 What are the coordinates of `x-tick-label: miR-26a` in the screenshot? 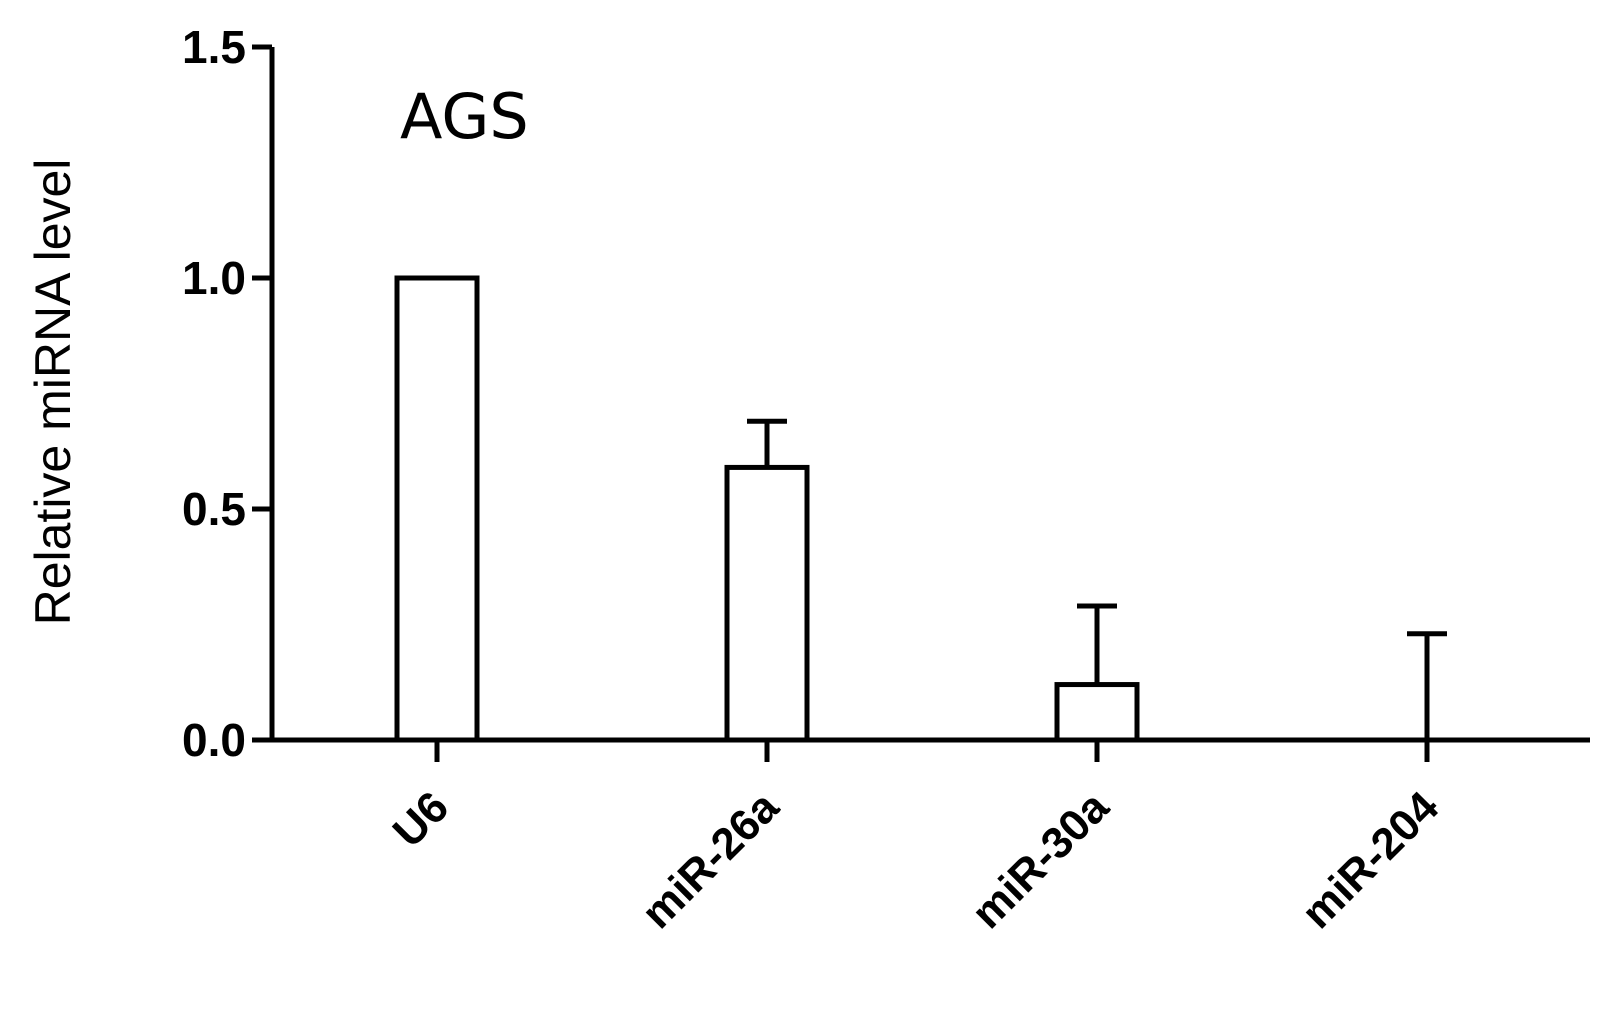 It's located at (710, 860).